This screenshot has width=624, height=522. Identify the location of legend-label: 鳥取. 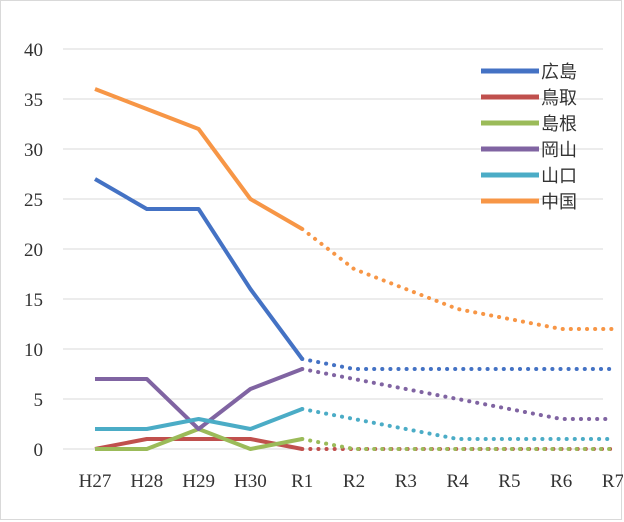
(559, 98).